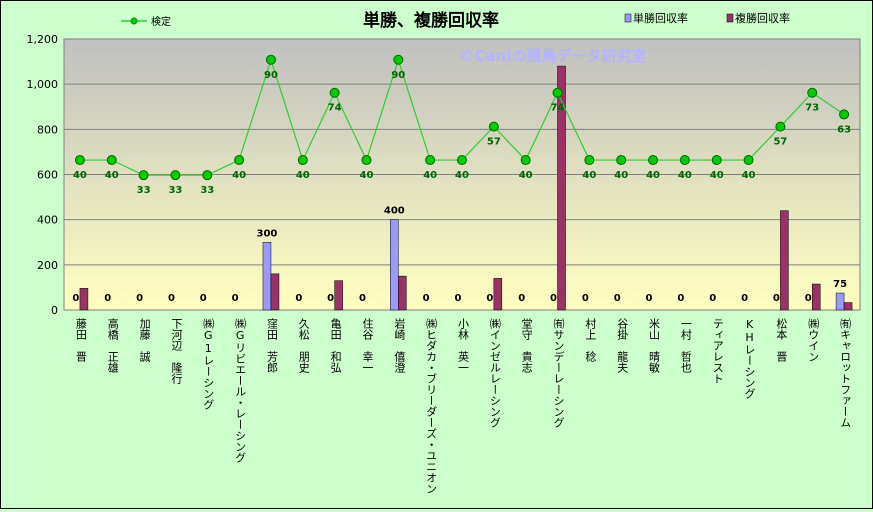 This screenshot has width=873, height=512. What do you see at coordinates (271, 75) in the screenshot?
I see `line-value-label: 90` at bounding box center [271, 75].